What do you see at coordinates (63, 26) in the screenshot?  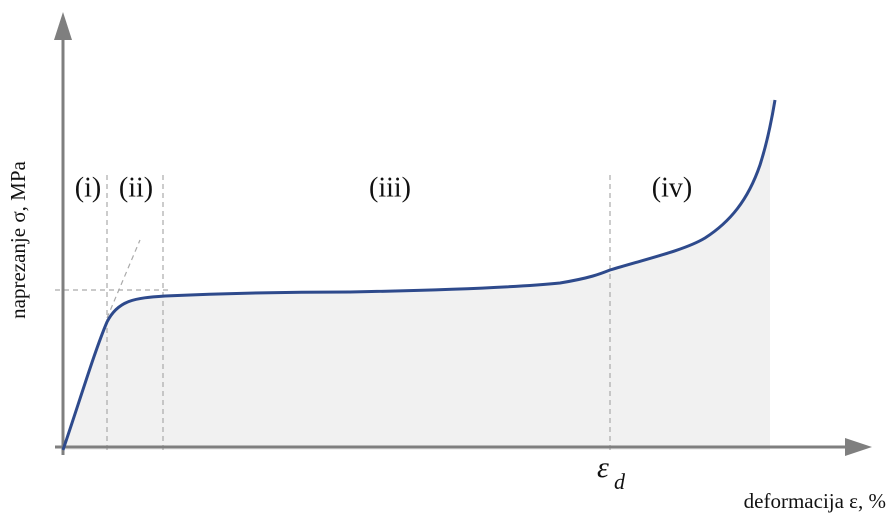 I see `y-arrow` at bounding box center [63, 26].